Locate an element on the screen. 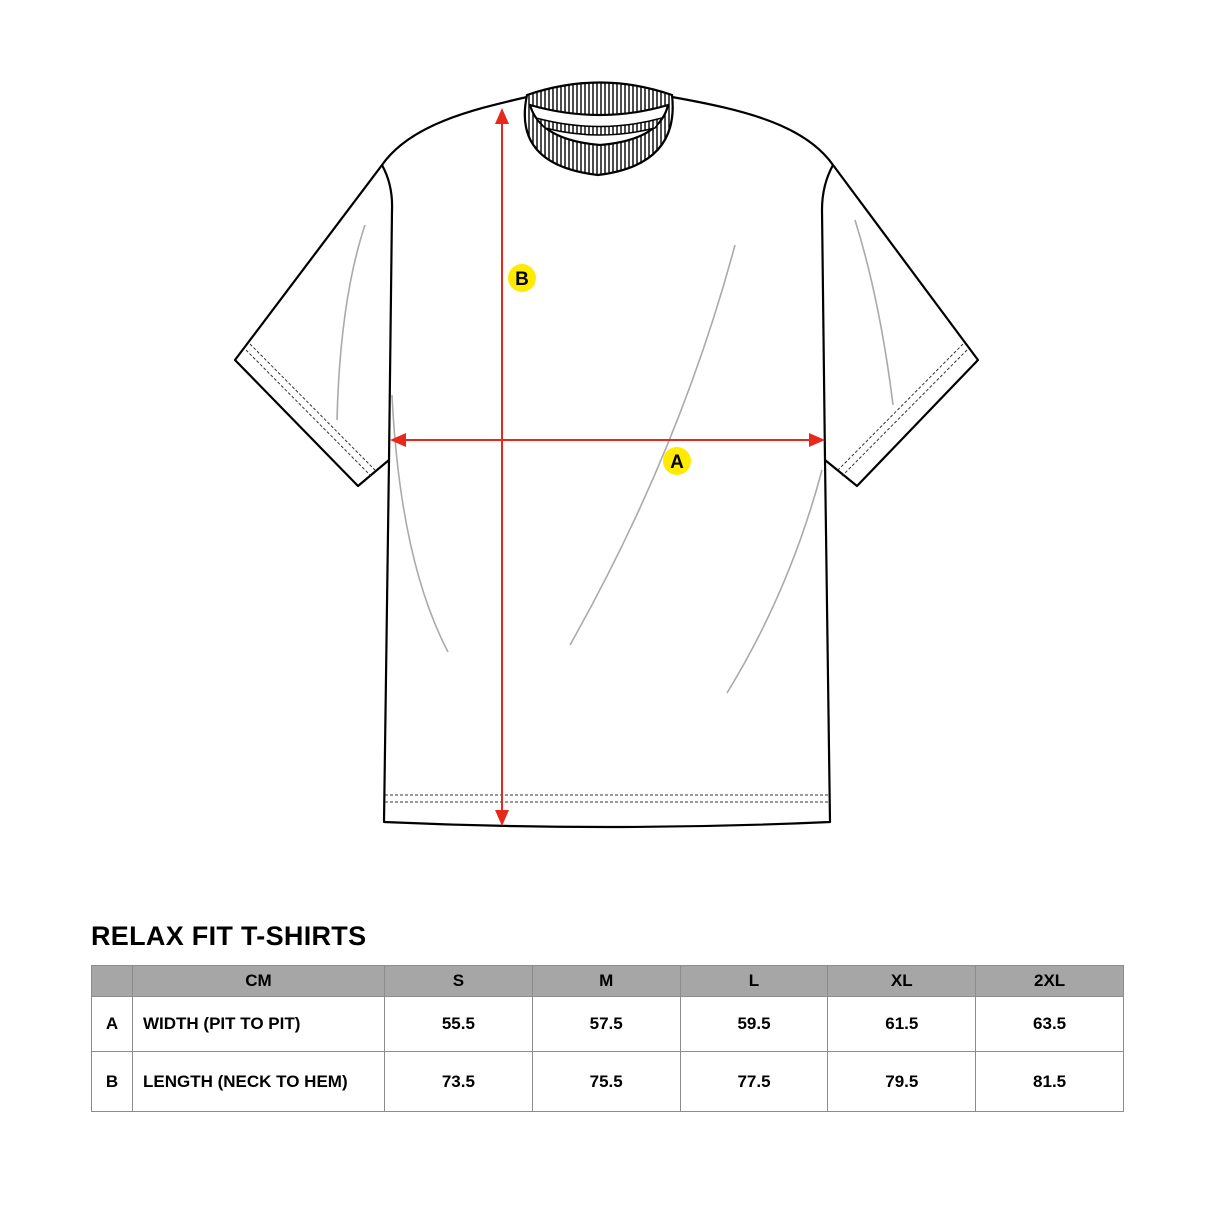  header-cell: S is located at coordinates (458, 981).